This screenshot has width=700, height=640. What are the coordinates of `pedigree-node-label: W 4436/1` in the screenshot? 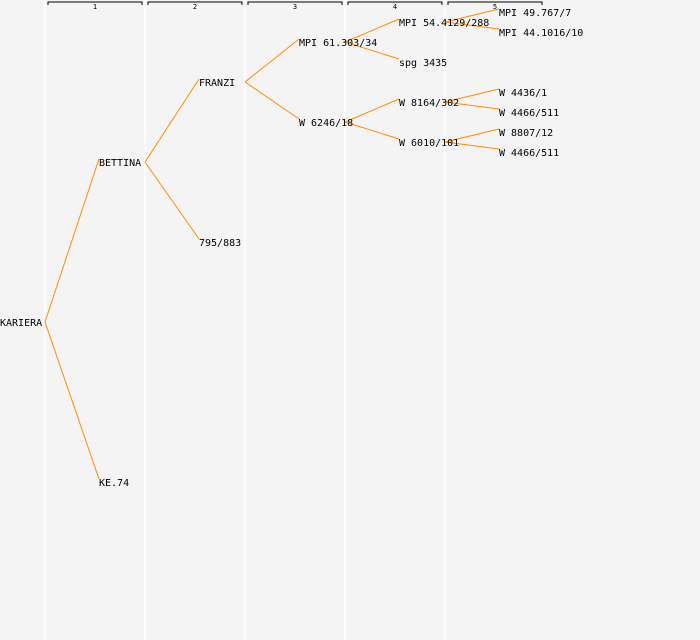 It's located at (523, 93).